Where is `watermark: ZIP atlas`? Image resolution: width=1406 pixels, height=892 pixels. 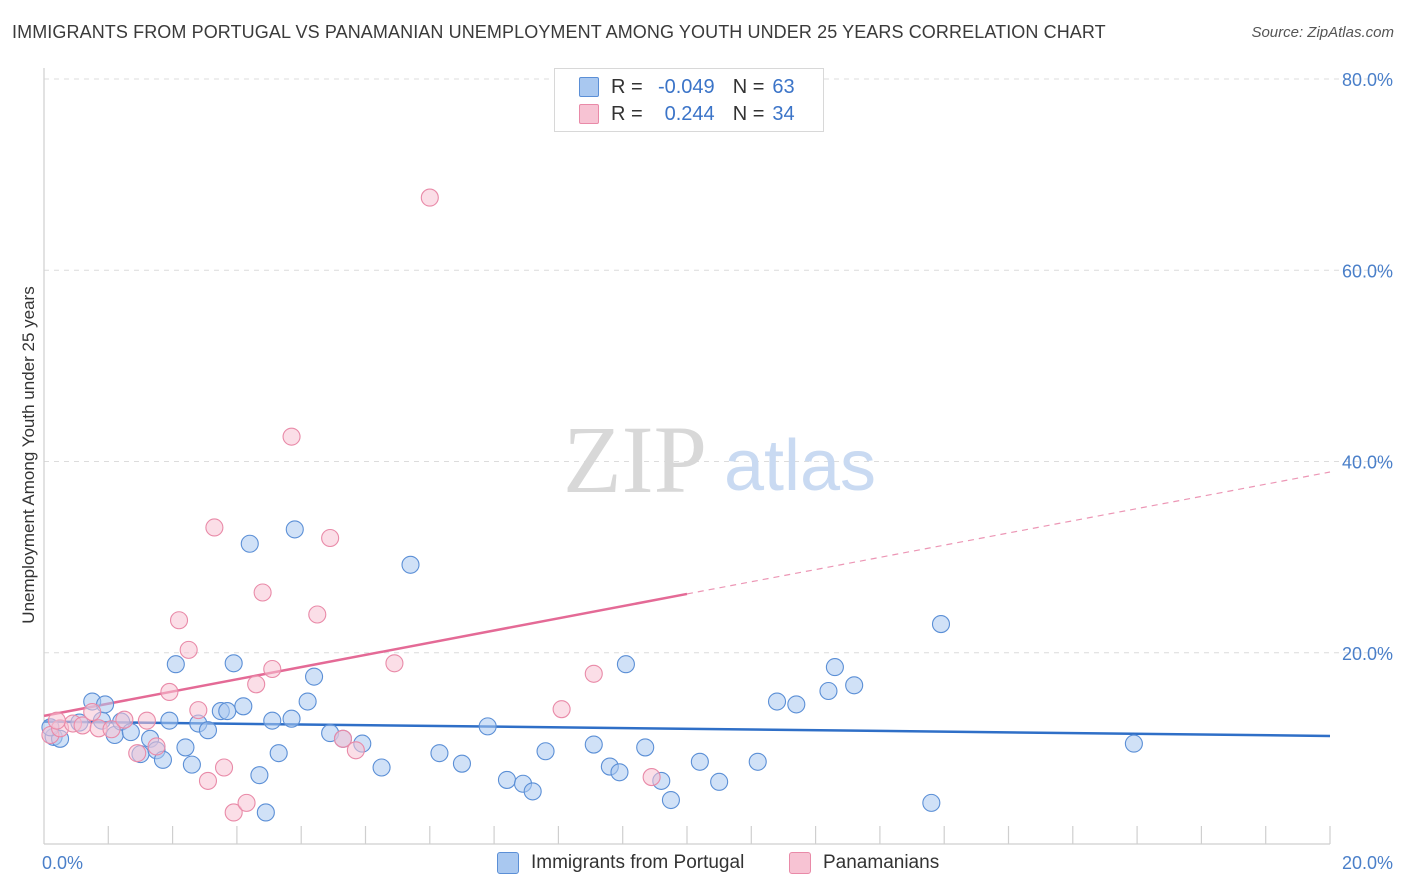
watermark: ZIP atlas is located at coordinates (719, 459).